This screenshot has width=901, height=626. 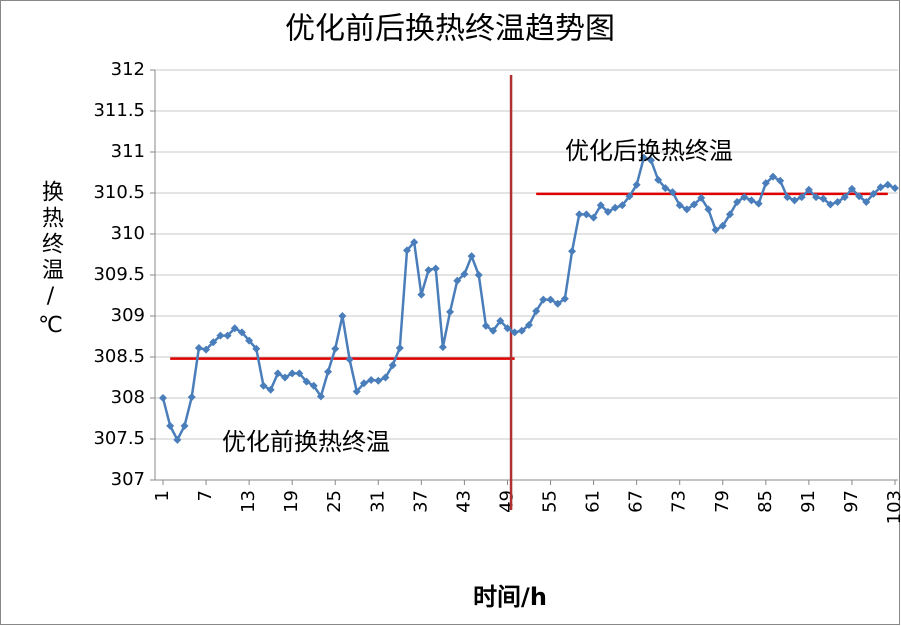 What do you see at coordinates (334, 501) in the screenshot?
I see `x-tick-label: 25` at bounding box center [334, 501].